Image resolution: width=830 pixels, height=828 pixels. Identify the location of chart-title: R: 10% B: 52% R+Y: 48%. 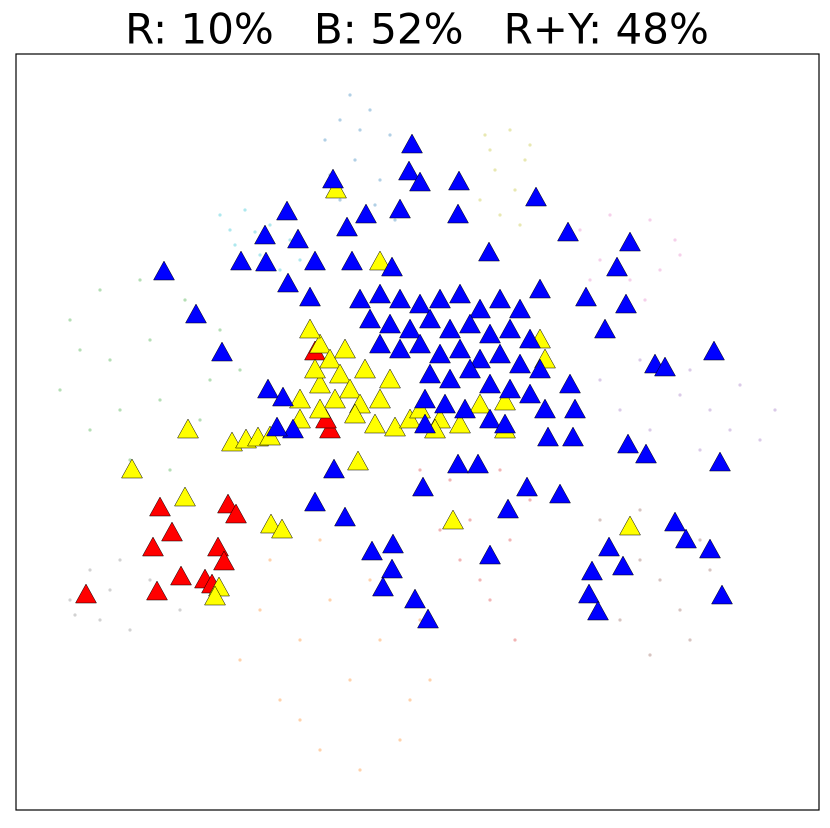
(417, 29).